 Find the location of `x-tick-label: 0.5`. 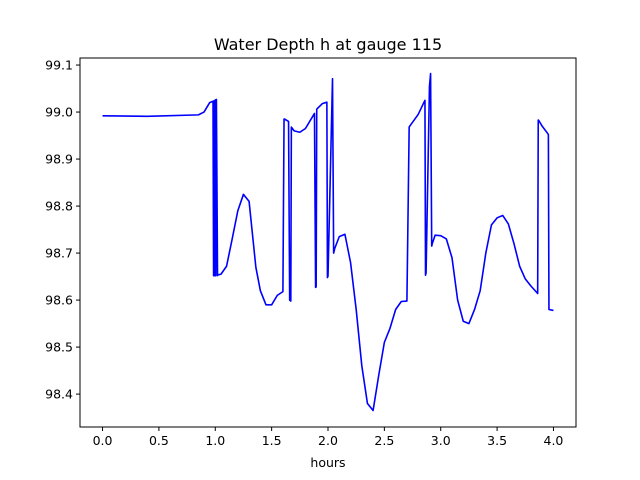

x-tick-label: 0.5 is located at coordinates (159, 440).